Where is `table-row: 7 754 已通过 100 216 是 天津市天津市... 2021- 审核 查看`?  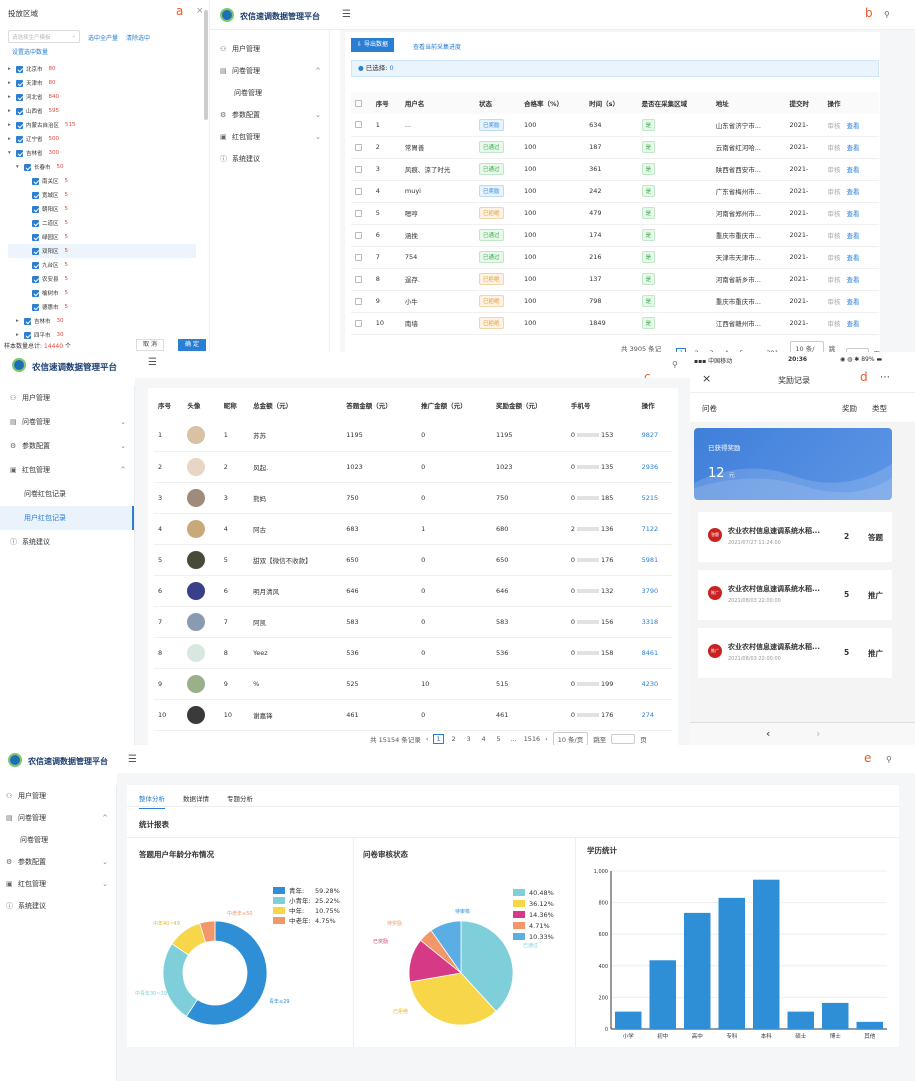
table-row: 7 754 已通过 100 216 是 天津市天津市... 2021- 审核 查看 is located at coordinates (615, 257).